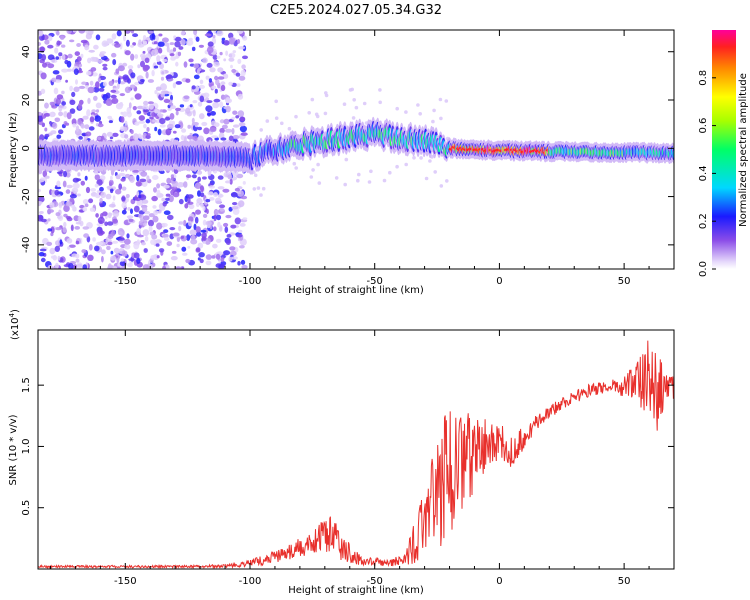 The image size is (750, 600). I want to click on colorbar-tick-label: 0.6, so click(703, 126).